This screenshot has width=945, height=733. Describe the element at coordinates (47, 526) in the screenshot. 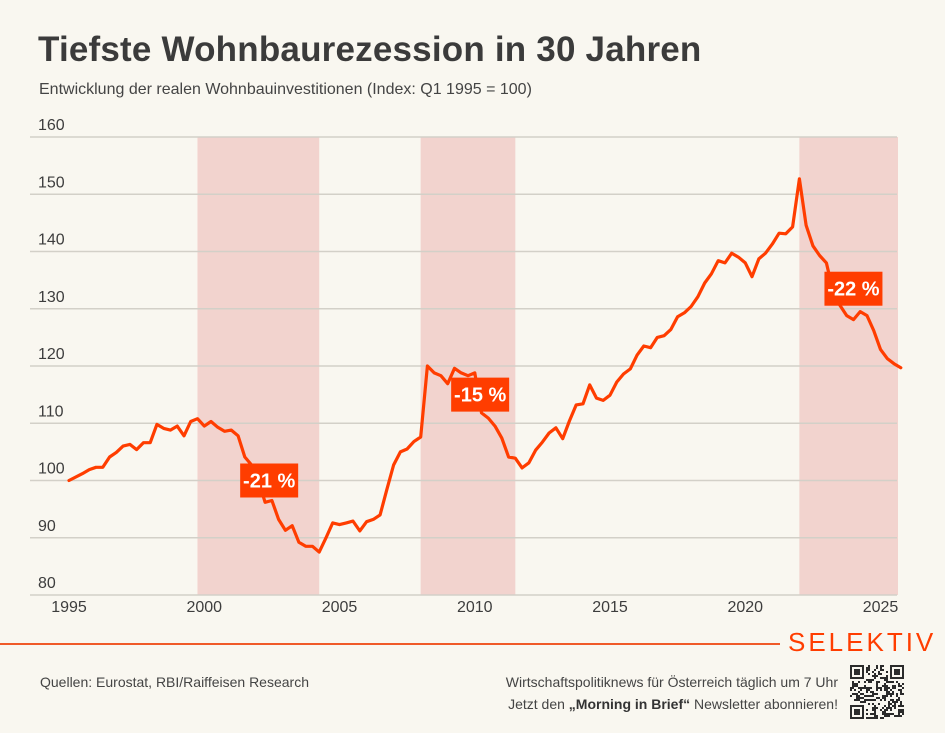

I see `y-tick-label: 90` at that location.